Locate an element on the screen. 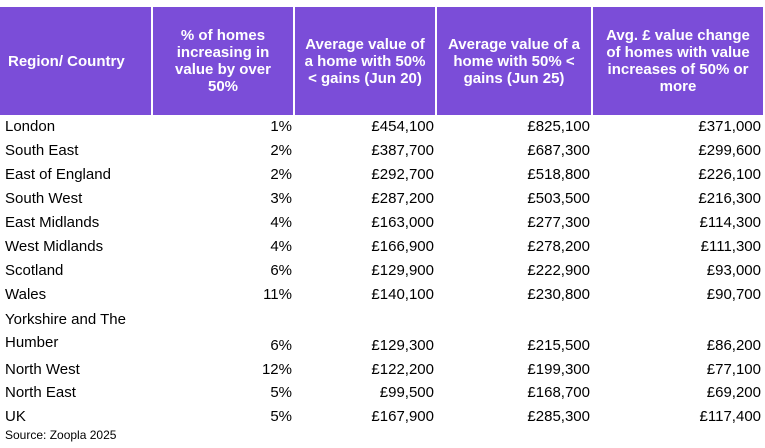 This screenshot has width=765, height=448. cell-jun25: £278,200 is located at coordinates (558, 246).